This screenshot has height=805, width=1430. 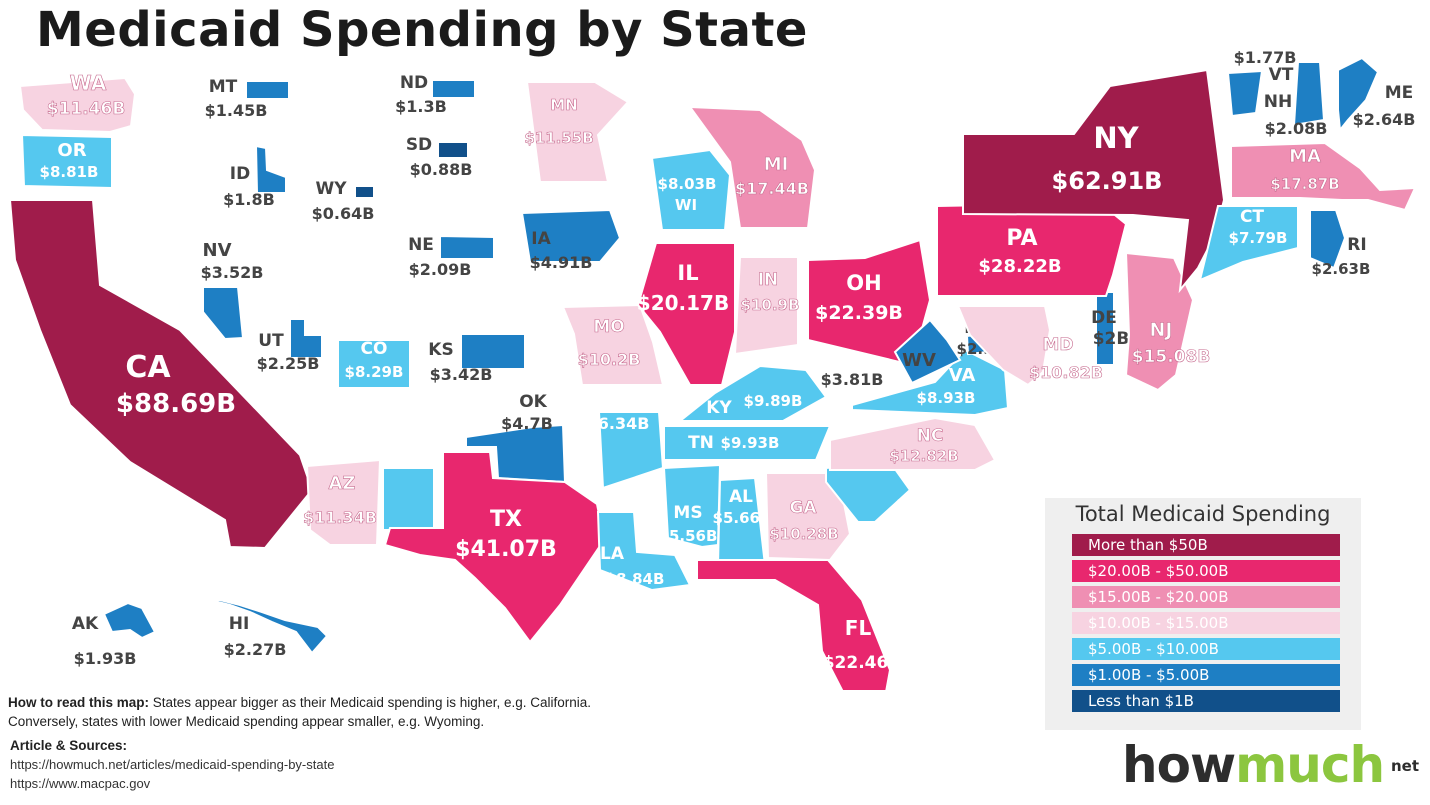 What do you see at coordinates (86, 109) in the screenshot?
I see `state-value-wa: $11.46B` at bounding box center [86, 109].